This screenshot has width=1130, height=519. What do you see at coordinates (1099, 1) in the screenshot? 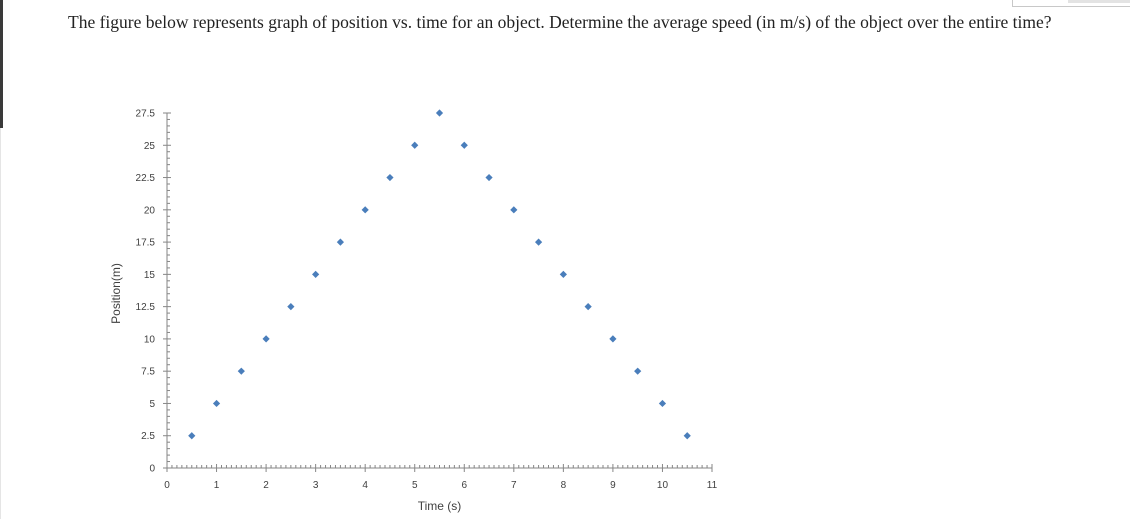
I see `corner-panel-fill` at bounding box center [1099, 1].